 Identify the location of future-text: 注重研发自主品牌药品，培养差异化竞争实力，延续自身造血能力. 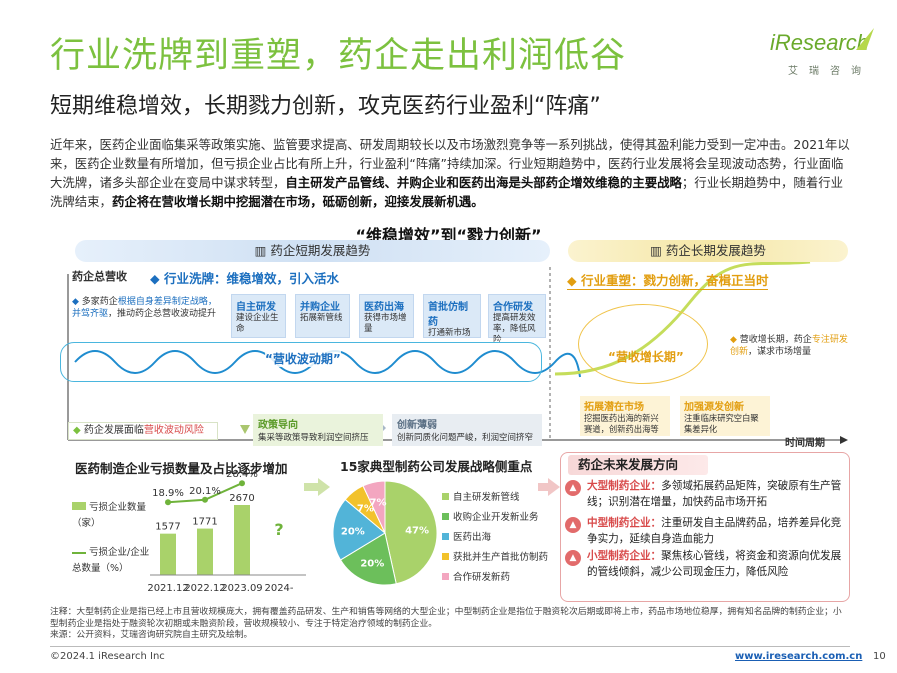
(714, 531).